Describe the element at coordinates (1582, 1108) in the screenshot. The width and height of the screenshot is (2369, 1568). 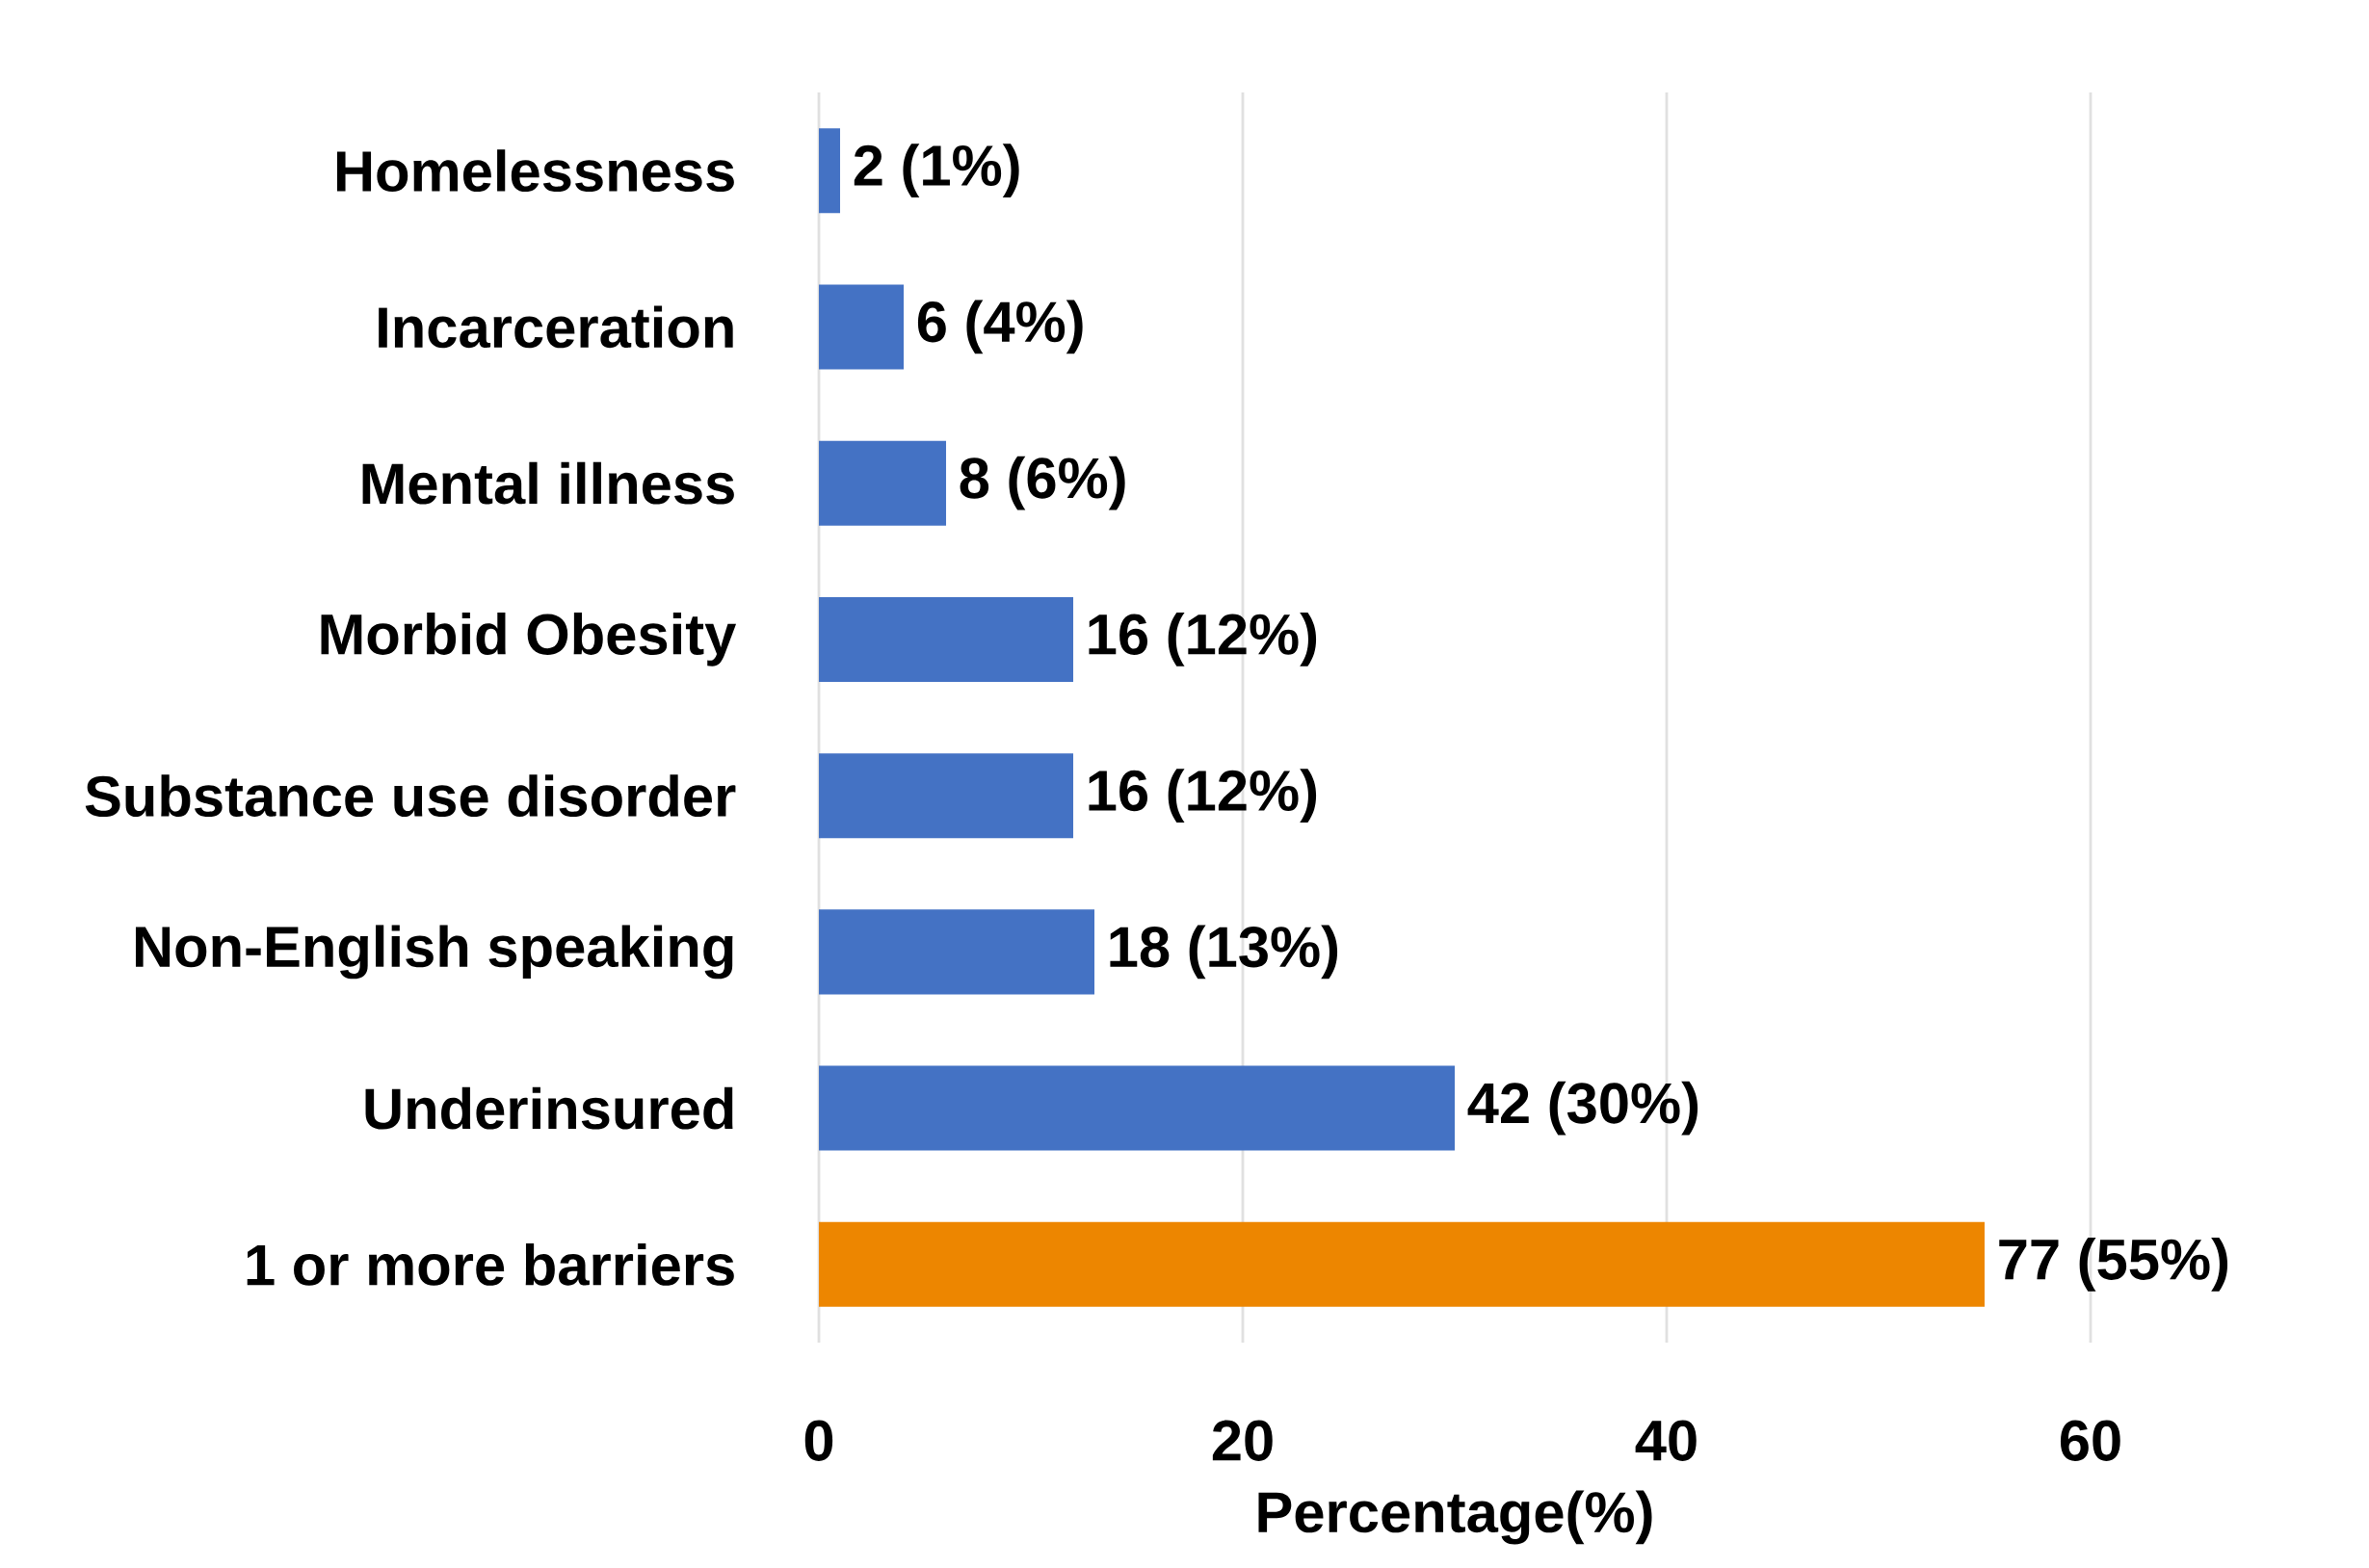
I see `data-label: 42 (30%)` at that location.